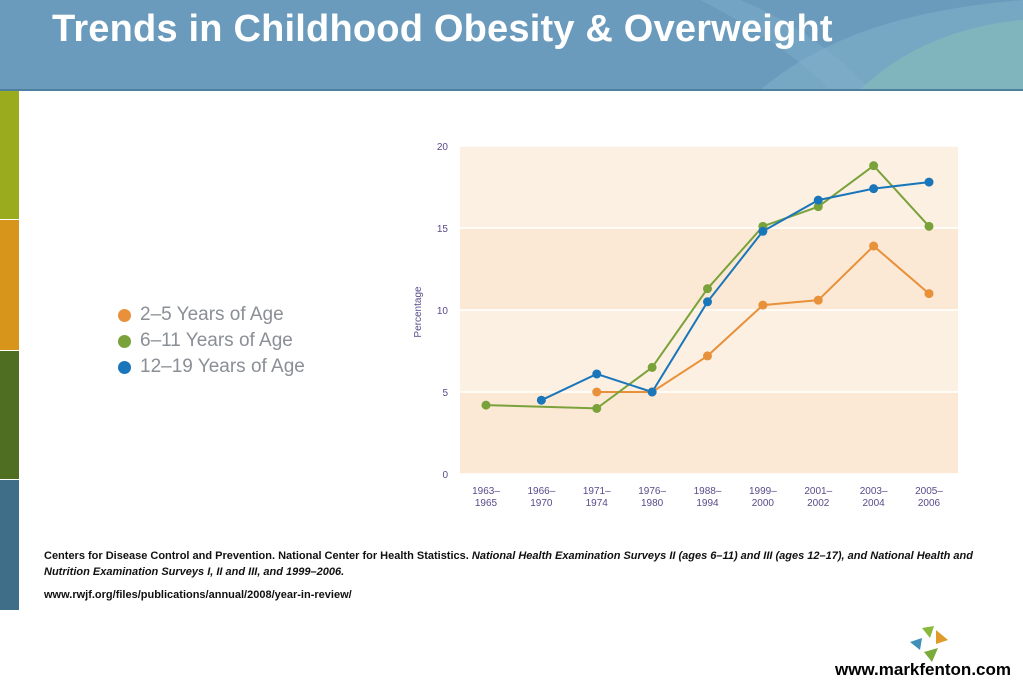 Image resolution: width=1023 pixels, height=682 pixels. I want to click on side-color-bar, so click(9, 350).